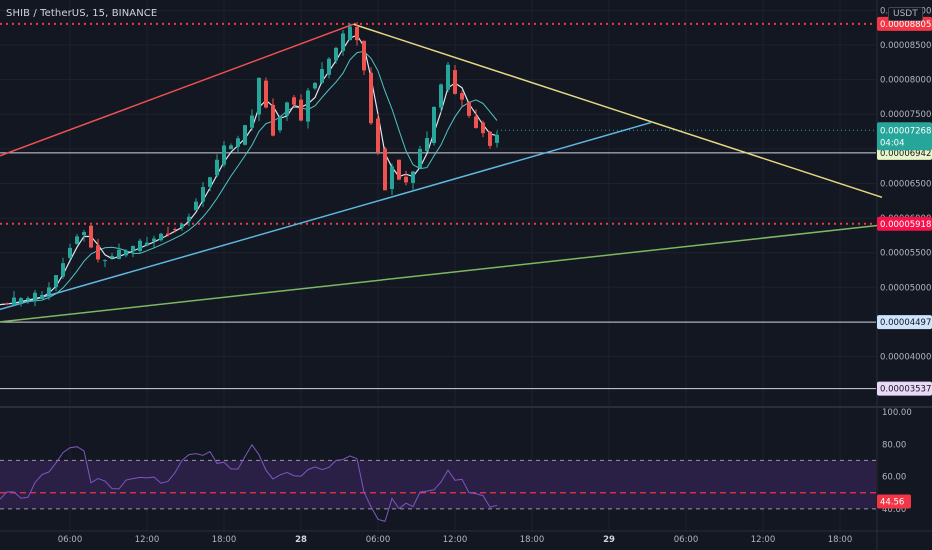 The image size is (932, 550). Describe the element at coordinates (249, 483) in the screenshot. I see `rsi-line` at that location.